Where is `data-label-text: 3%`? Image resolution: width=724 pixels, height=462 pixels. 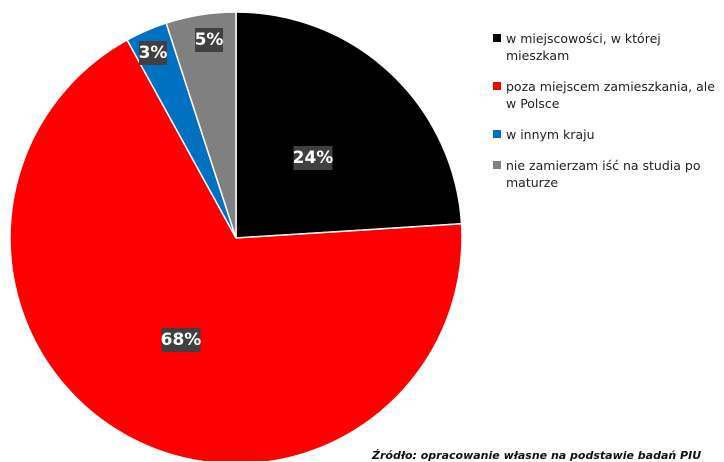
data-label-text: 3% is located at coordinates (153, 53).